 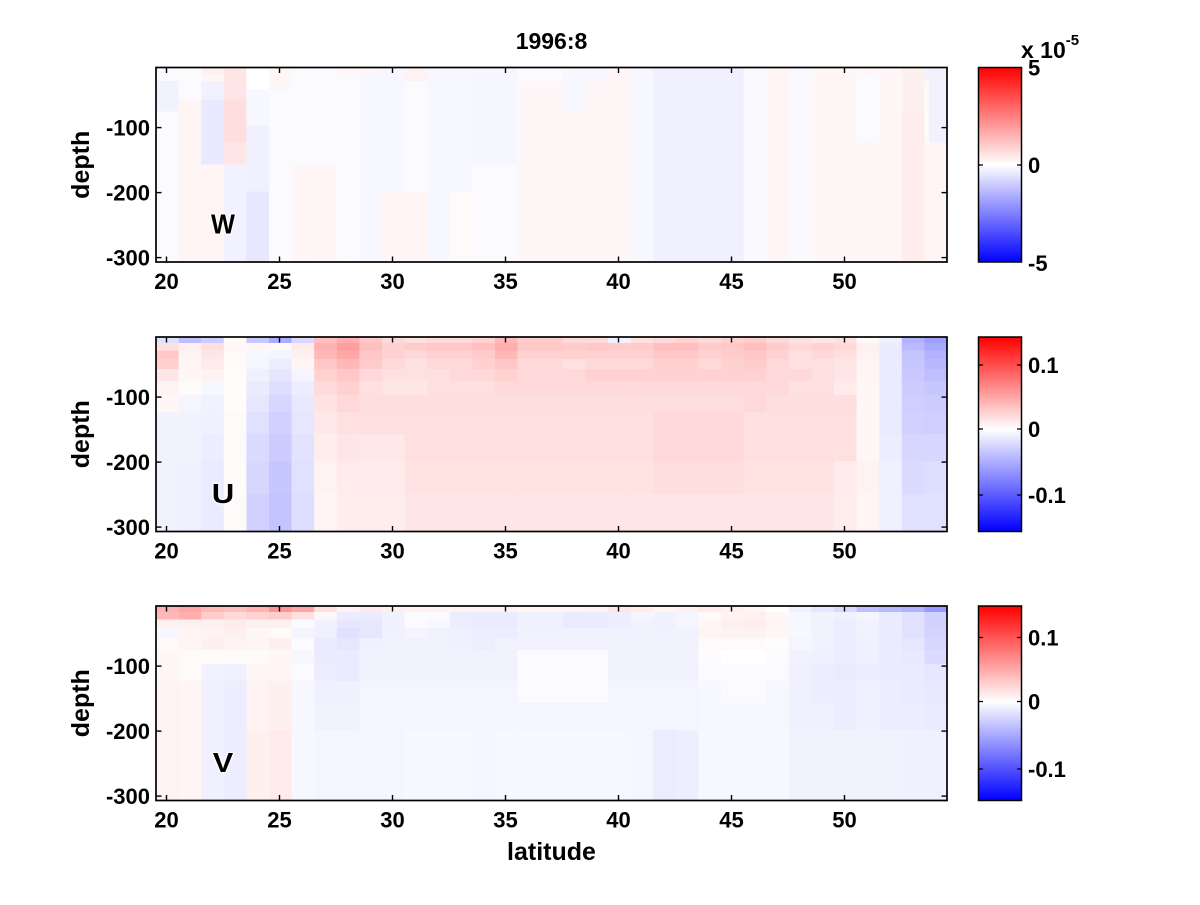 I want to click on svg-text: 5, so click(x=1034, y=68).